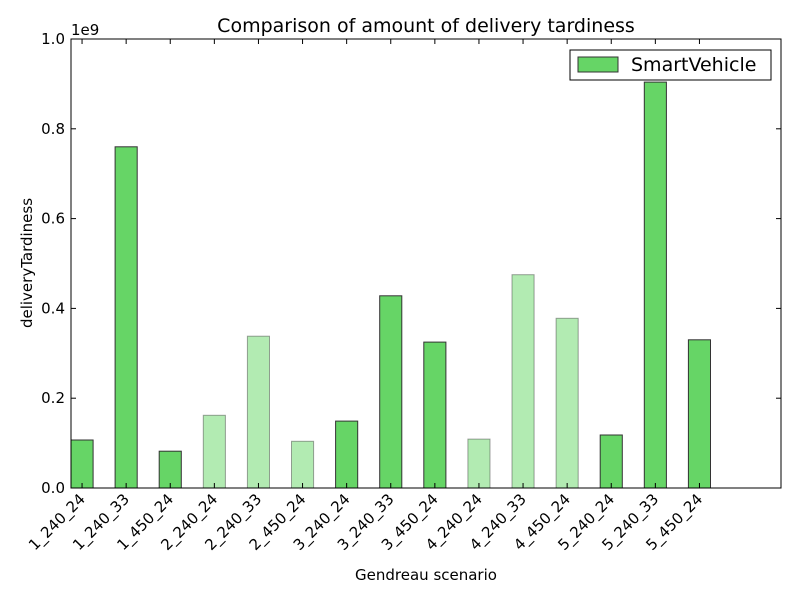 Image resolution: width=800 pixels, height=600 pixels. Describe the element at coordinates (598, 64) in the screenshot. I see `legend-swatch` at that location.